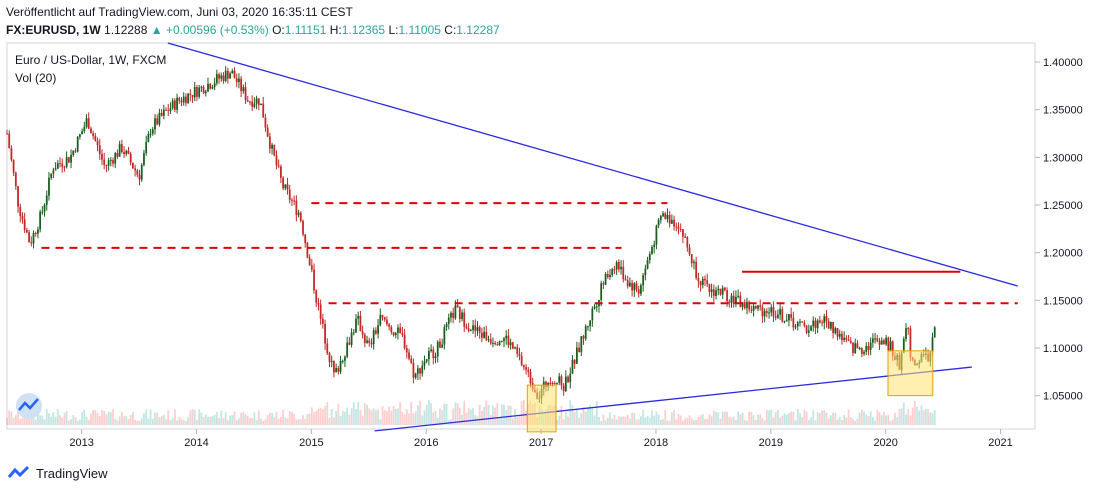 The height and width of the screenshot is (492, 1100). I want to click on x-tick-label: 2015, so click(311, 443).